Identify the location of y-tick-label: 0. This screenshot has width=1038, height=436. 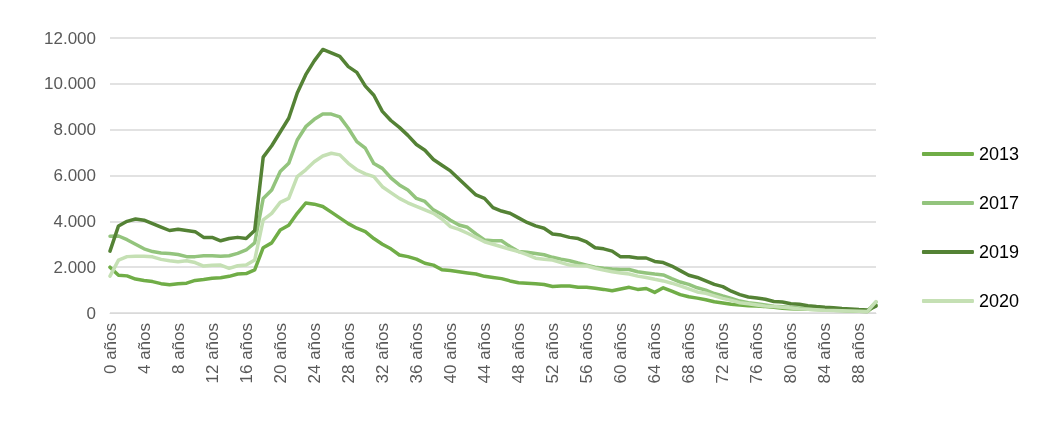
(91, 313).